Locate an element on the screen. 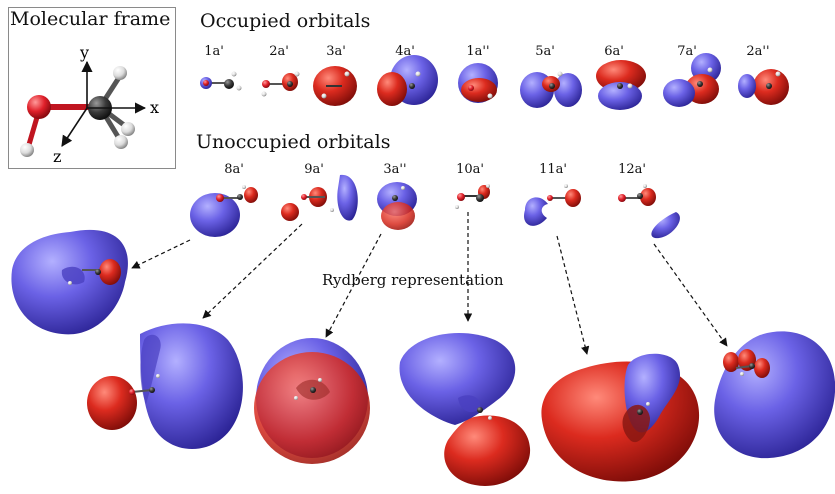  occupied-orbitals-title: Occupied orbitals is located at coordinates (285, 21).